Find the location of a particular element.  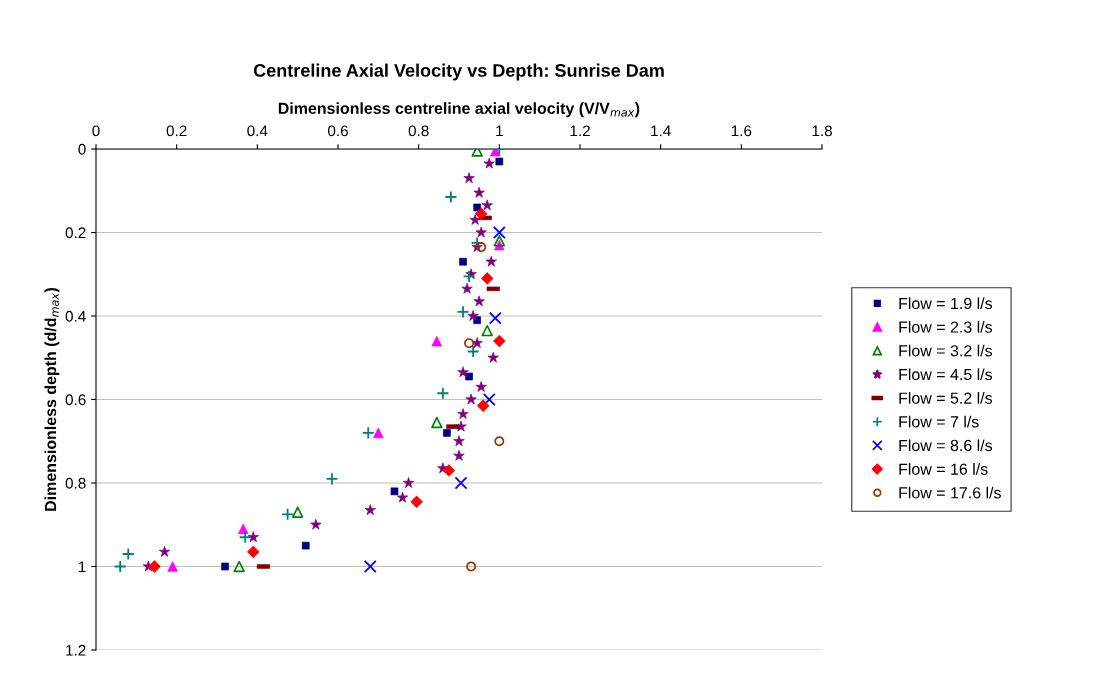

x-tick-label: 1.8 is located at coordinates (822, 131).